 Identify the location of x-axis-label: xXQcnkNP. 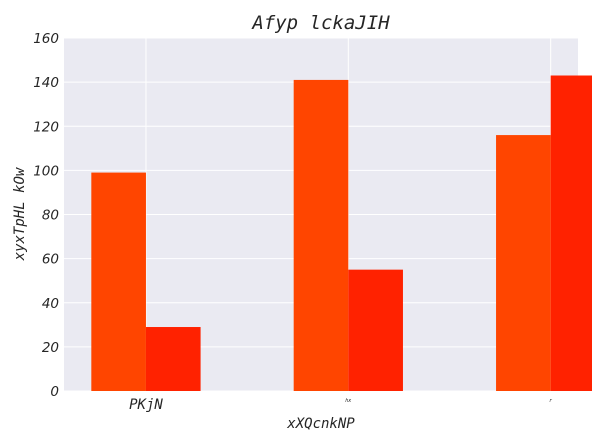
(320, 424).